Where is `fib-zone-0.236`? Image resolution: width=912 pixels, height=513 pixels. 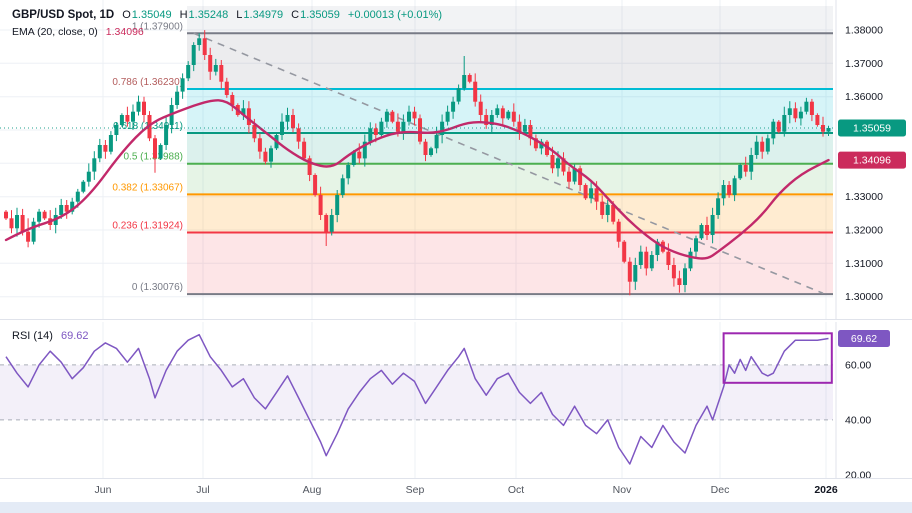 fib-zone-0.236 is located at coordinates (510, 213).